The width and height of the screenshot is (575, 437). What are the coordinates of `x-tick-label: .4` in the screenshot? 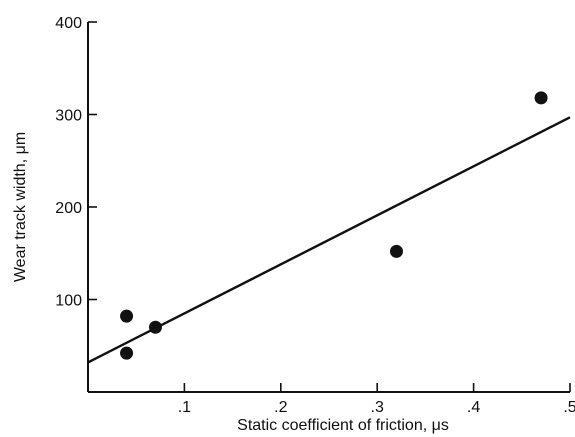 It's located at (473, 407).